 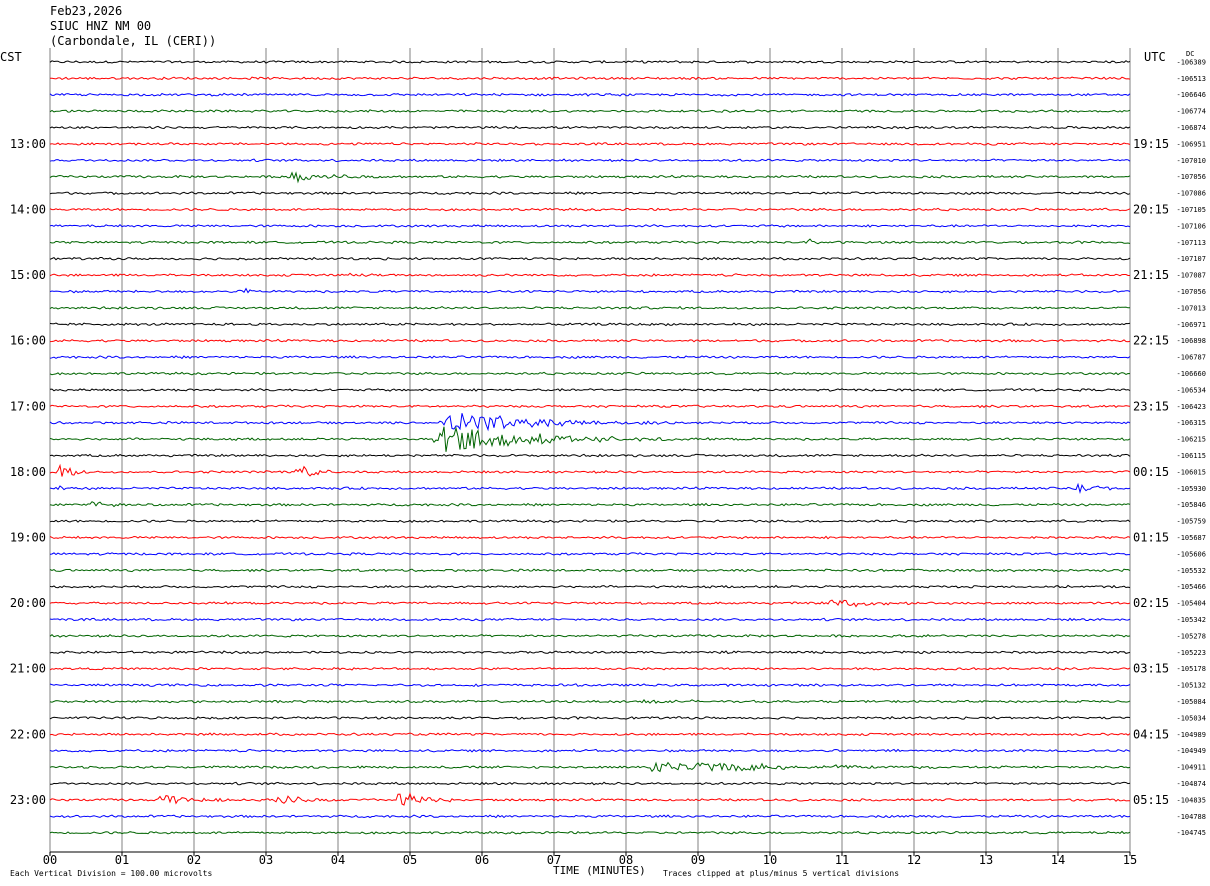 What do you see at coordinates (1191, 194) in the screenshot?
I see `dc-offset-label: -107086` at bounding box center [1191, 194].